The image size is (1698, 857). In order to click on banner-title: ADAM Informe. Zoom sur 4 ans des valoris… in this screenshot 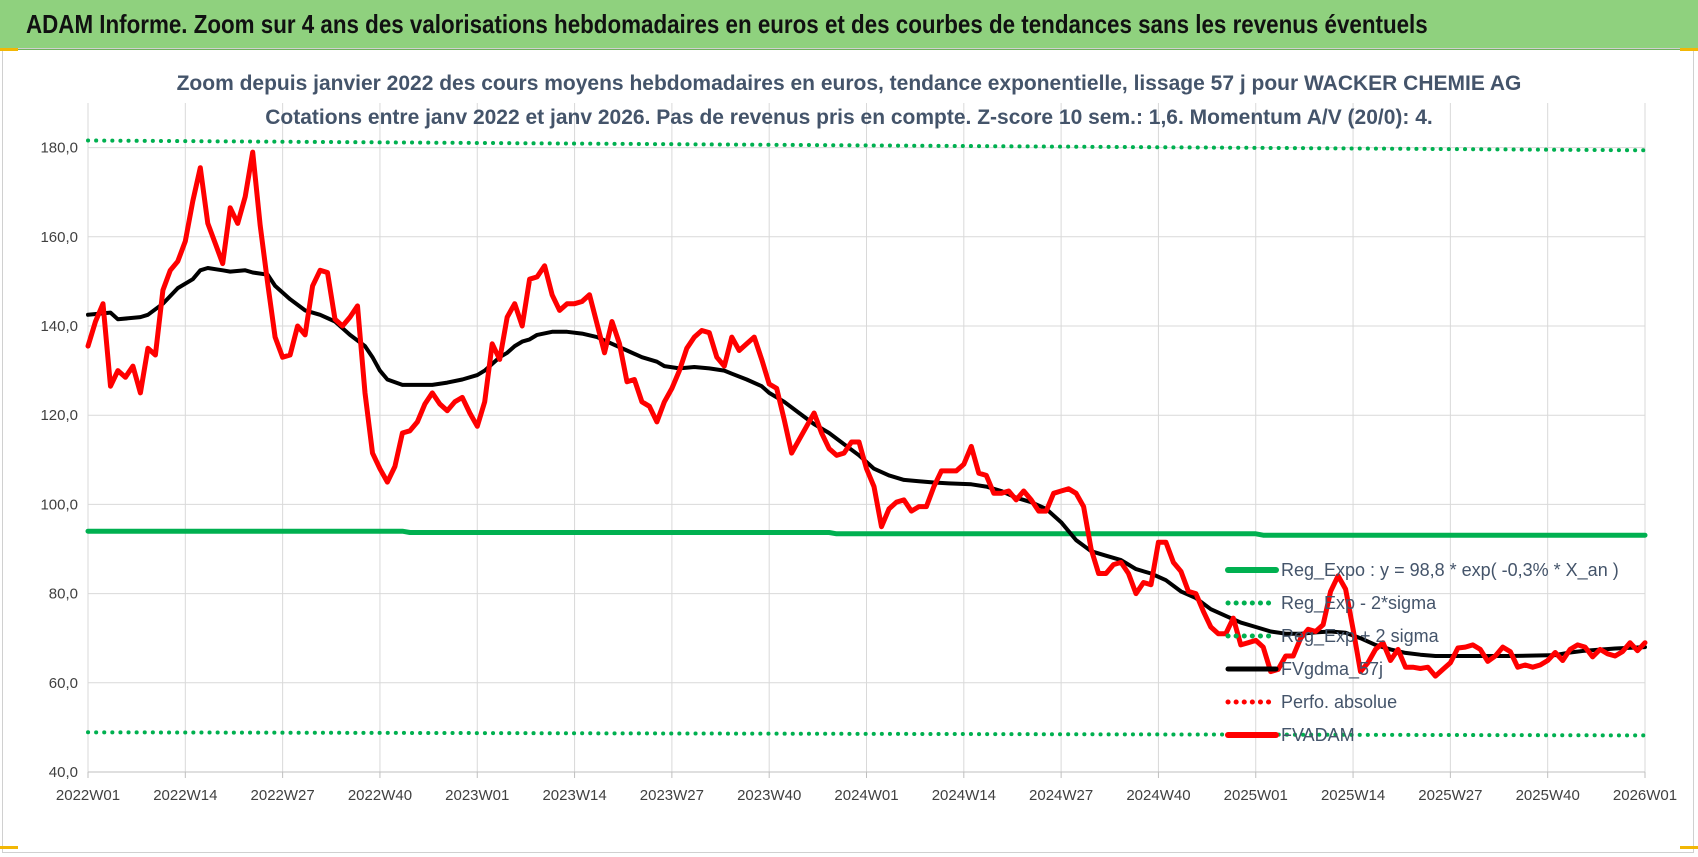, I will do `click(727, 24)`.